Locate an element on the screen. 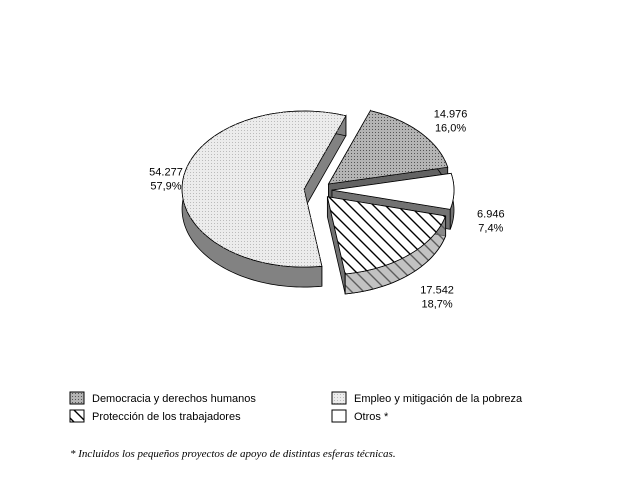 This screenshot has height=485, width=640. percent-label: 18,7% is located at coordinates (437, 304).